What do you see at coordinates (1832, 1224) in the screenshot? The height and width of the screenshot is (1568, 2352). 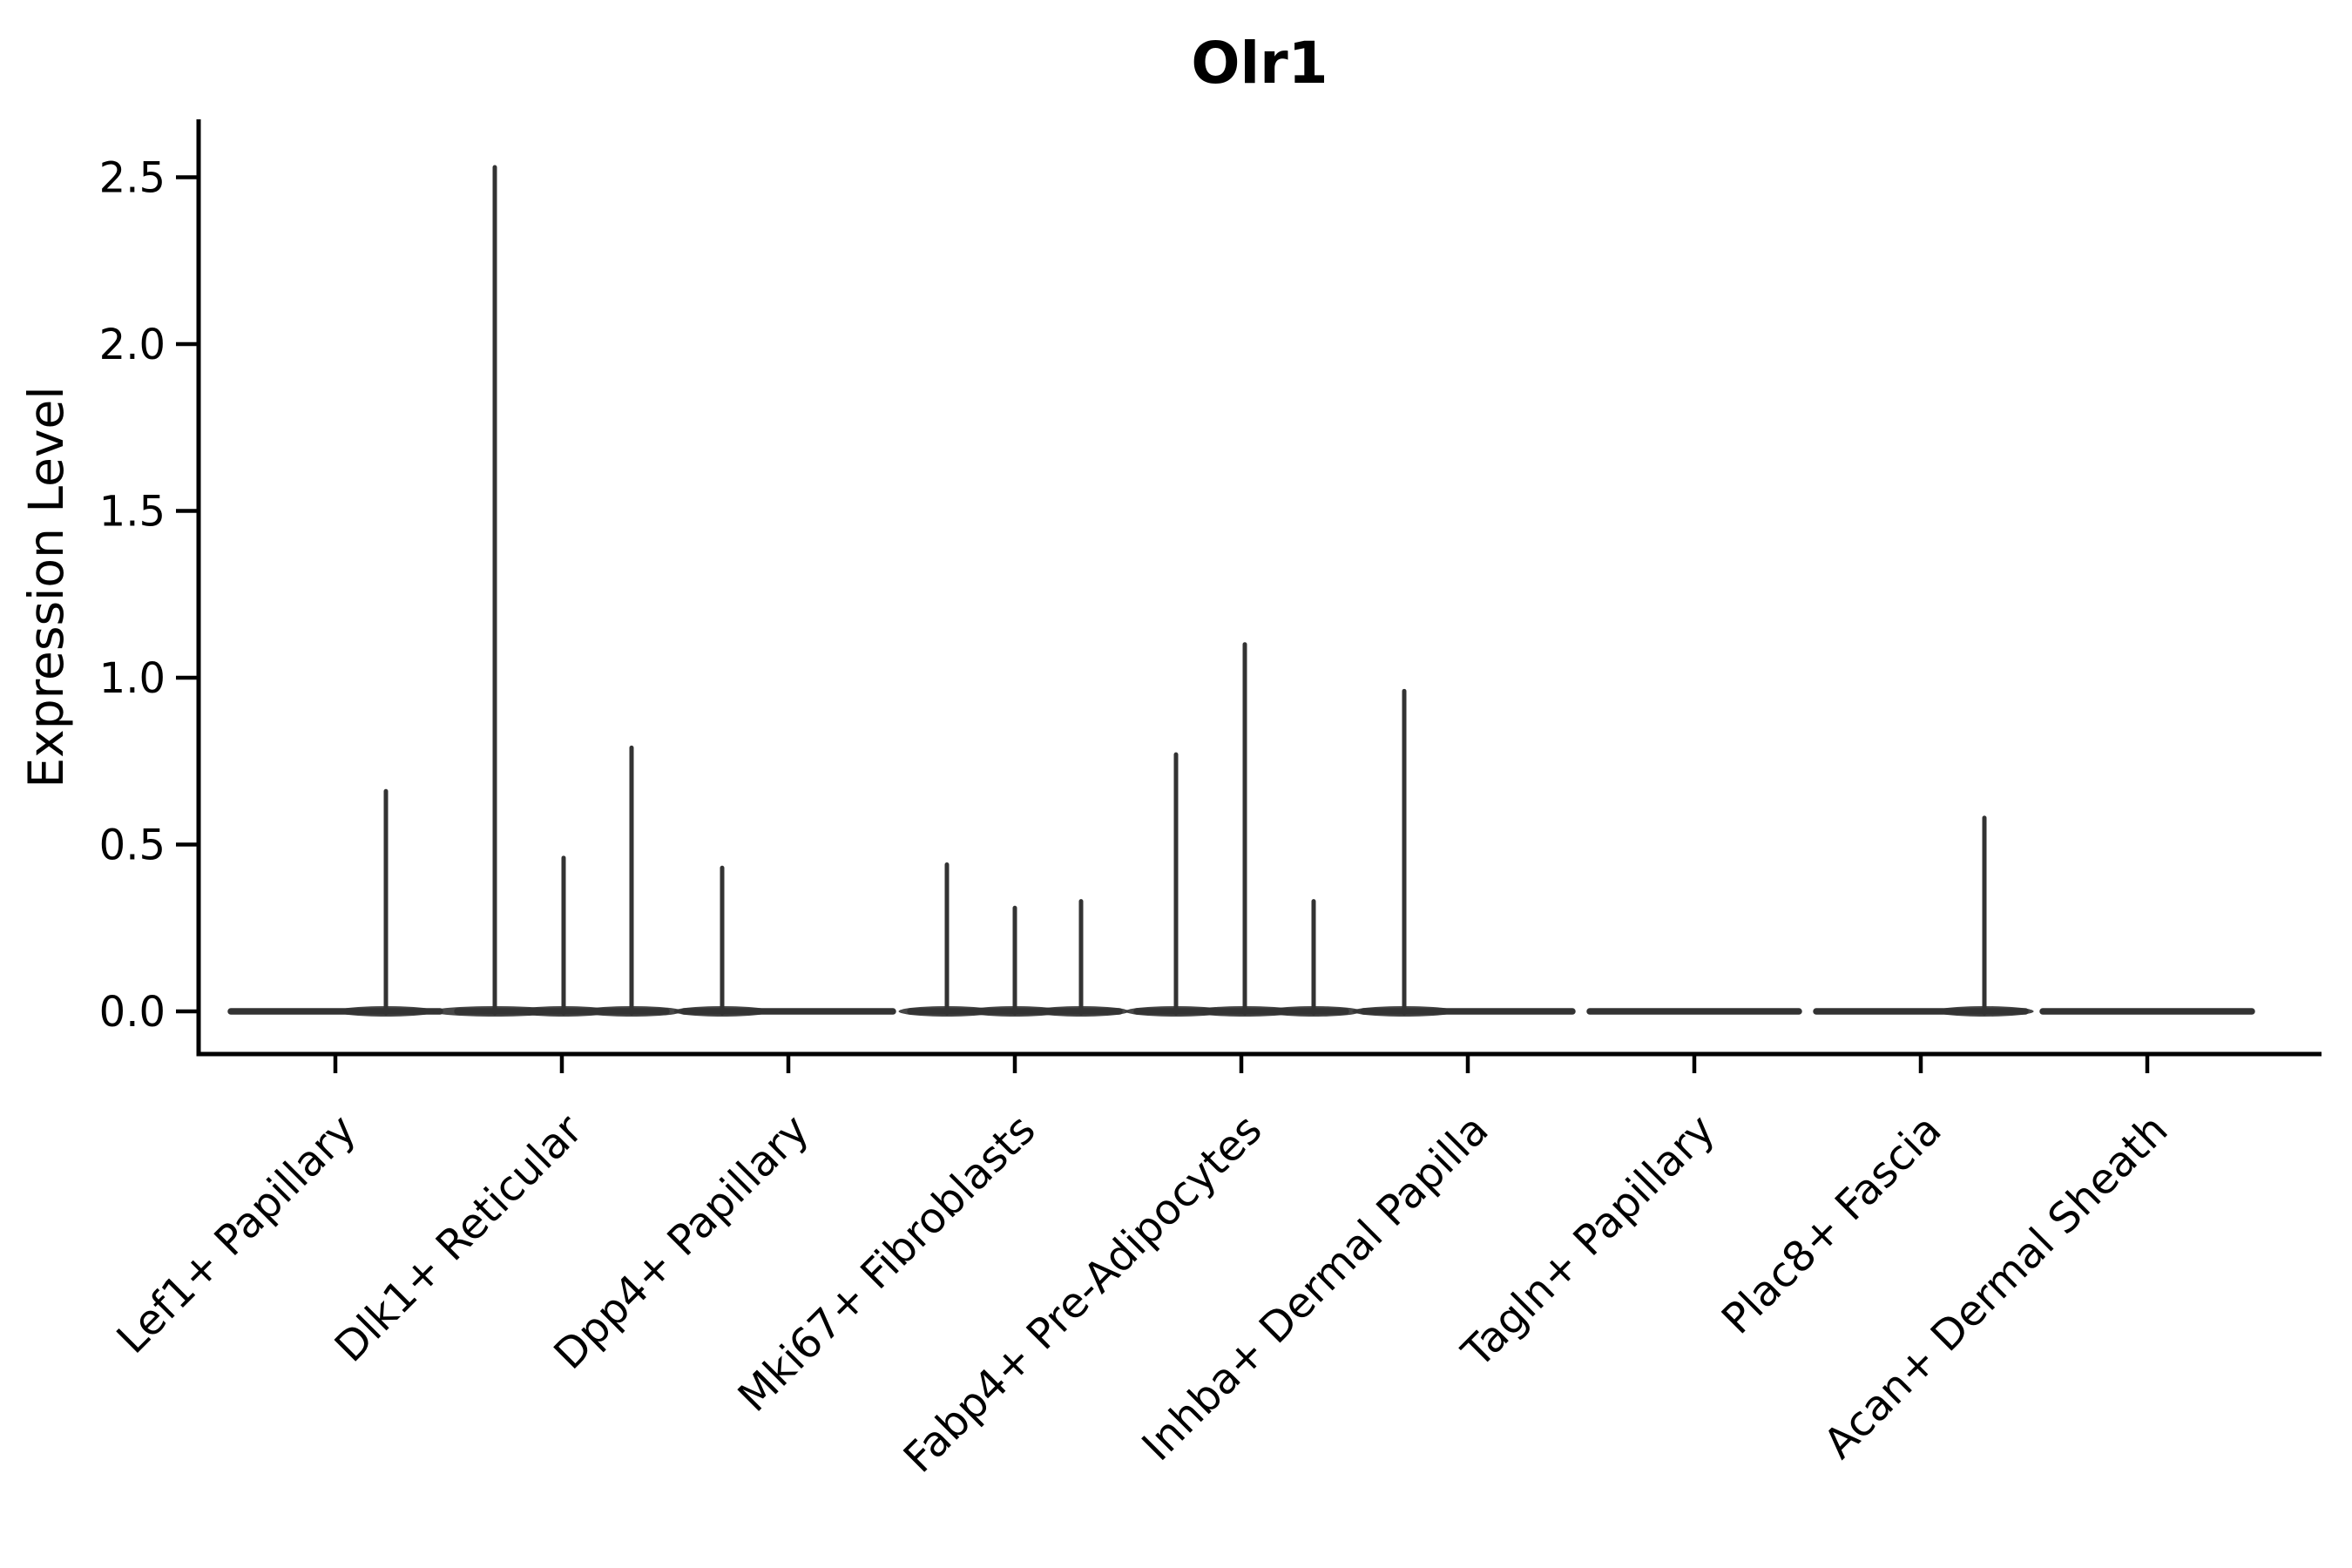 I see `x-tick-label: Plac8+ Fascia` at bounding box center [1832, 1224].